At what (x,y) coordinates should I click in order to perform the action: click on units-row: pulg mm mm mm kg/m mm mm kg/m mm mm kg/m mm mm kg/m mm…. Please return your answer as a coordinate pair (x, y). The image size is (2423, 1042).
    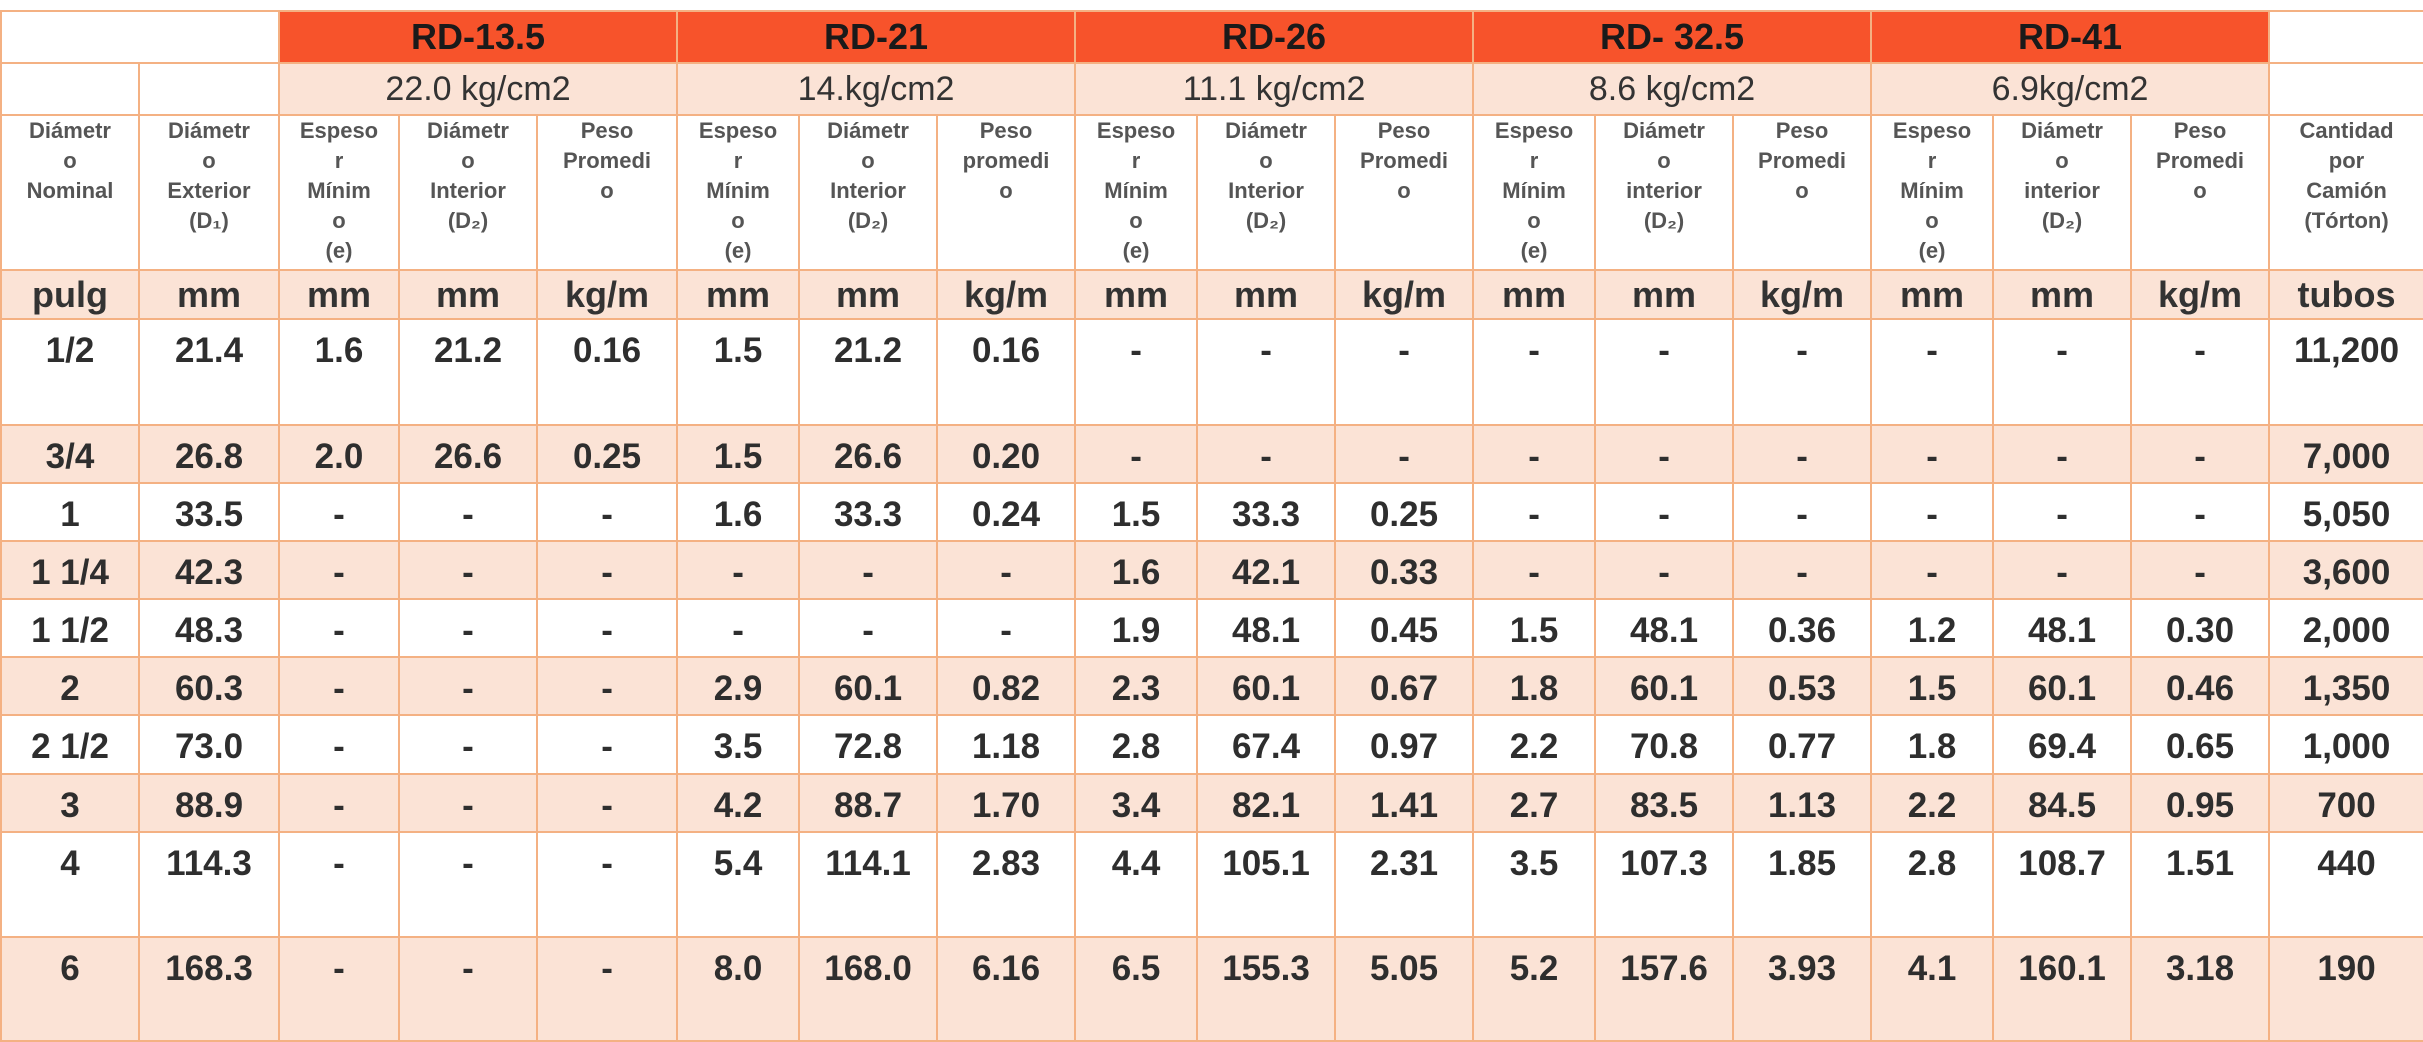
    Looking at the image, I should click on (1211, 294).